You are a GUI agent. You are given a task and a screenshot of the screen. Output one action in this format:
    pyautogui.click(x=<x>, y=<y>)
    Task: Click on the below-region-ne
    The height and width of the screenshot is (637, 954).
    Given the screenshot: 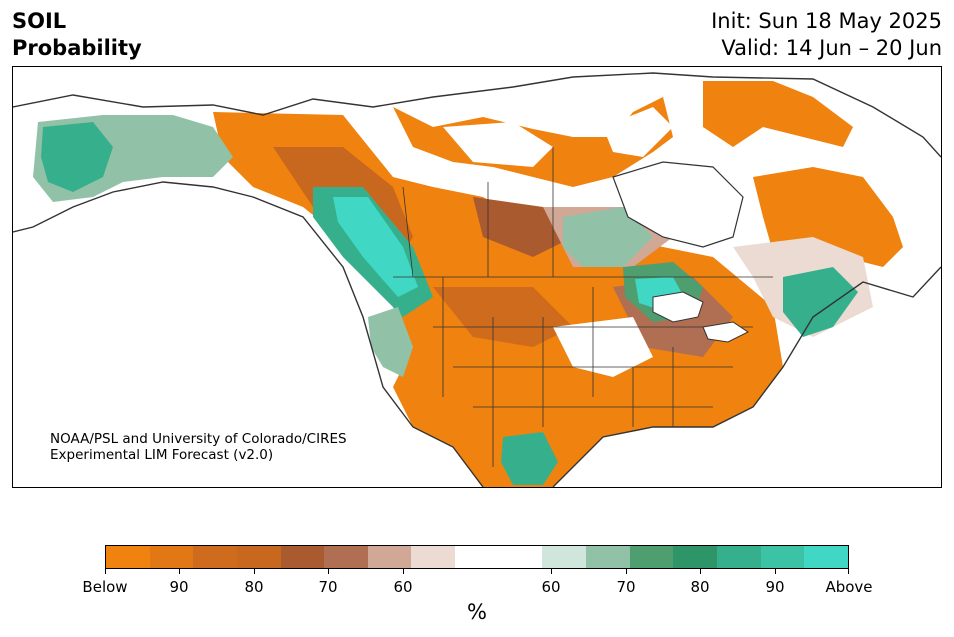 What is the action you would take?
    pyautogui.click(x=778, y=114)
    